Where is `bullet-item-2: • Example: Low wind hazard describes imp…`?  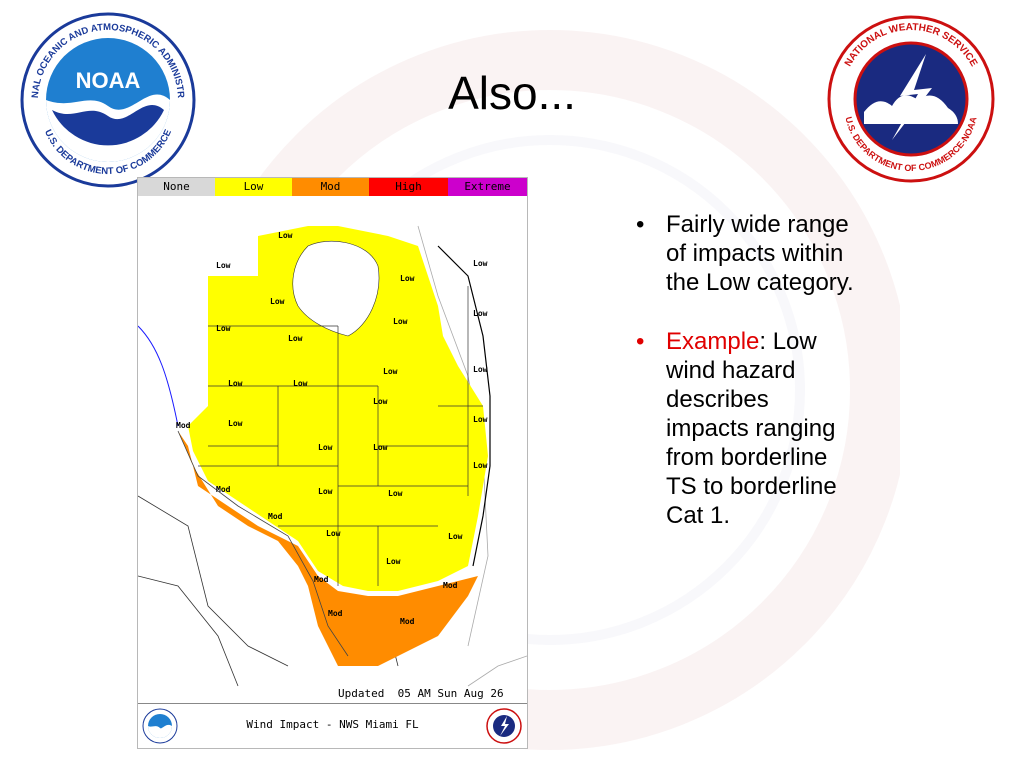
bullet-item-2: • Example: Low wind hazard describes imp… is located at coordinates (736, 428).